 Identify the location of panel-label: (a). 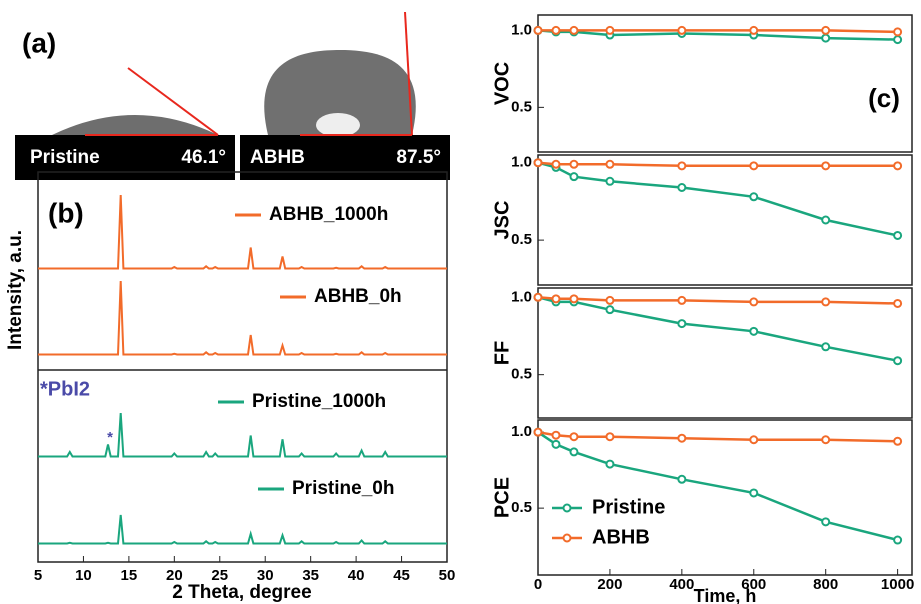
(39, 42).